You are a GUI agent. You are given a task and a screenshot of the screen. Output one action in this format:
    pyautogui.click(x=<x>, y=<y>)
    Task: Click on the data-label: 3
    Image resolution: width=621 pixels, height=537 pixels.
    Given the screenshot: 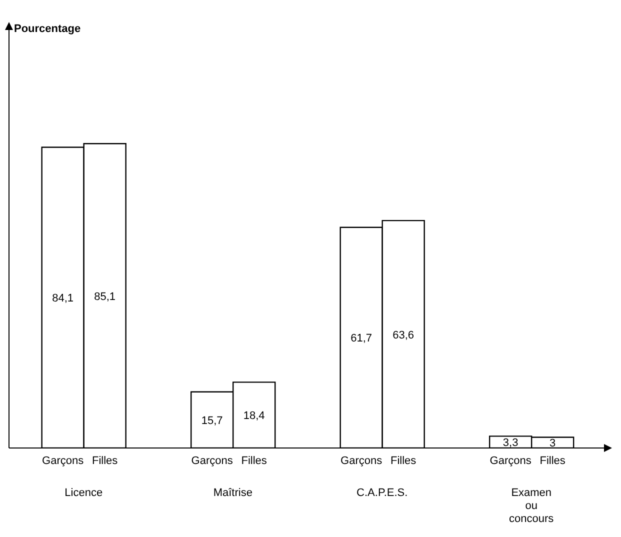 What is the action you would take?
    pyautogui.click(x=553, y=444)
    